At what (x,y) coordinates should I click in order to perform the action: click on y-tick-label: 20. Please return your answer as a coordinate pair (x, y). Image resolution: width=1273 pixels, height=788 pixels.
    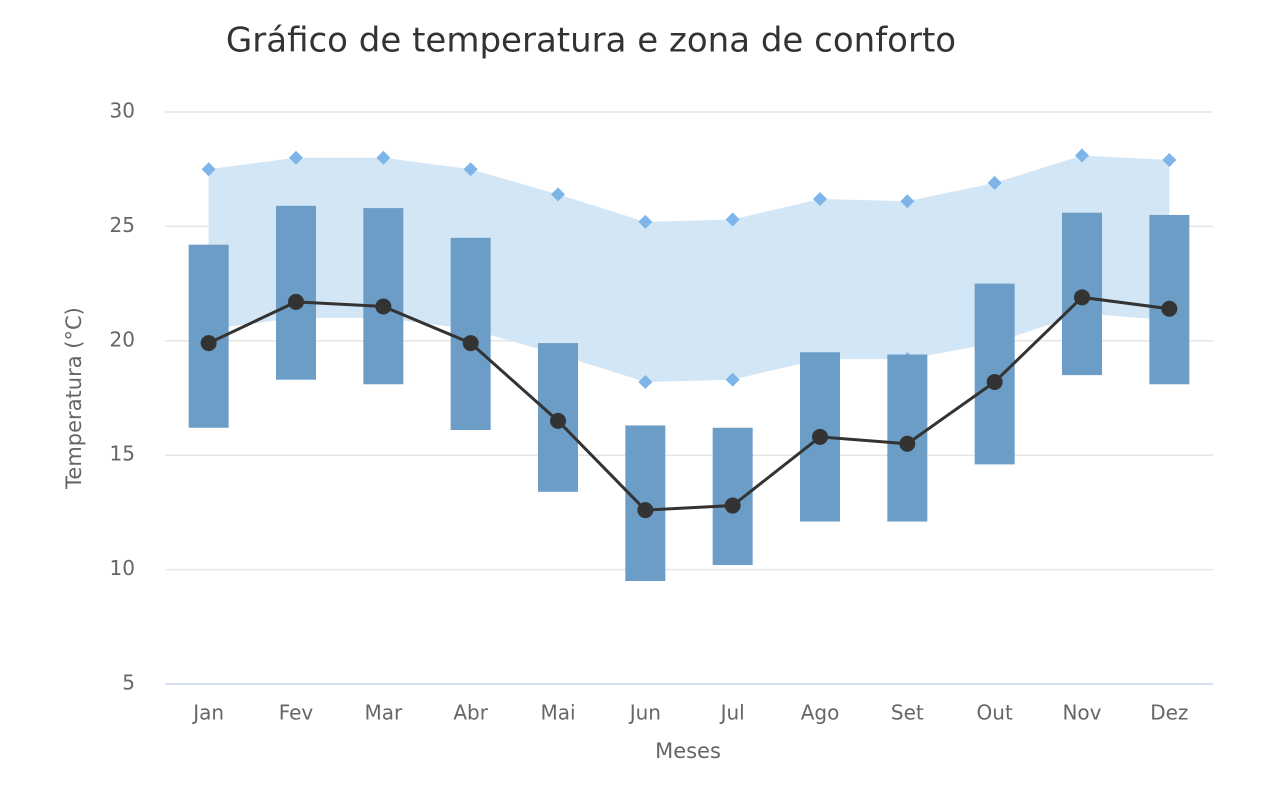
    Looking at the image, I should click on (122, 339).